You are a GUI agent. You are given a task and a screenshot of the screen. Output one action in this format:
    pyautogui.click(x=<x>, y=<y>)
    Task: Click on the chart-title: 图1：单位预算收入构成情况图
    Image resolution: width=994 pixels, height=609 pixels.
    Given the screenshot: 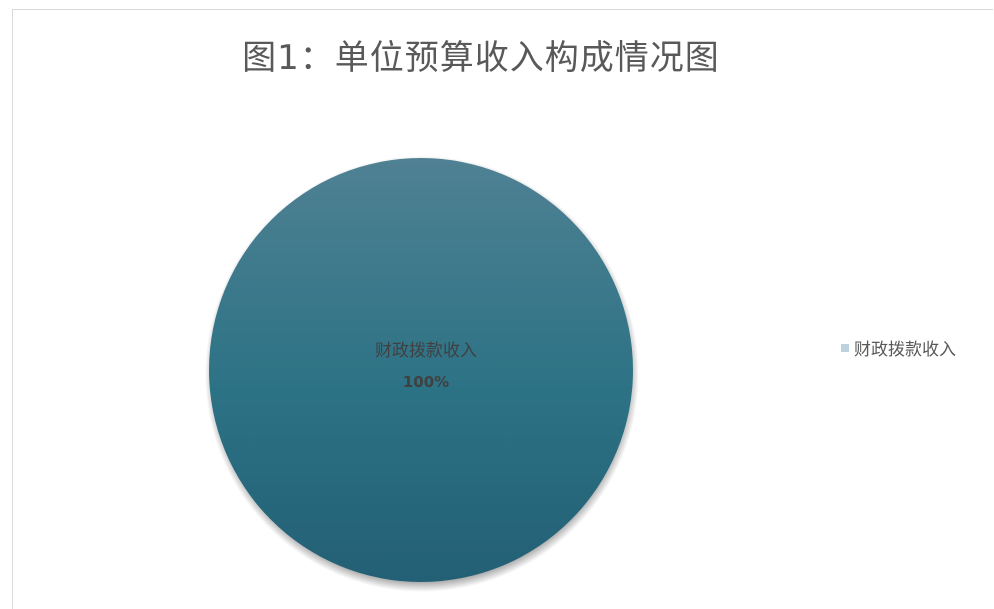 What is the action you would take?
    pyautogui.click(x=481, y=58)
    